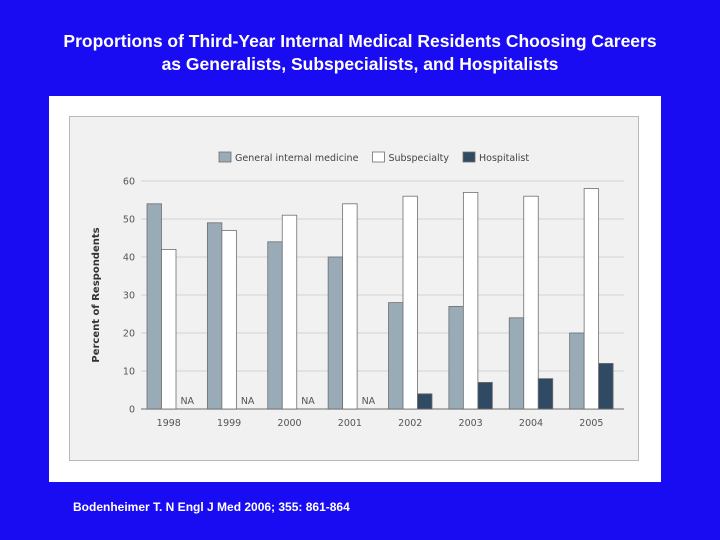  What do you see at coordinates (456, 357) in the screenshot?
I see `bar-general-internal-medicine-2003` at bounding box center [456, 357].